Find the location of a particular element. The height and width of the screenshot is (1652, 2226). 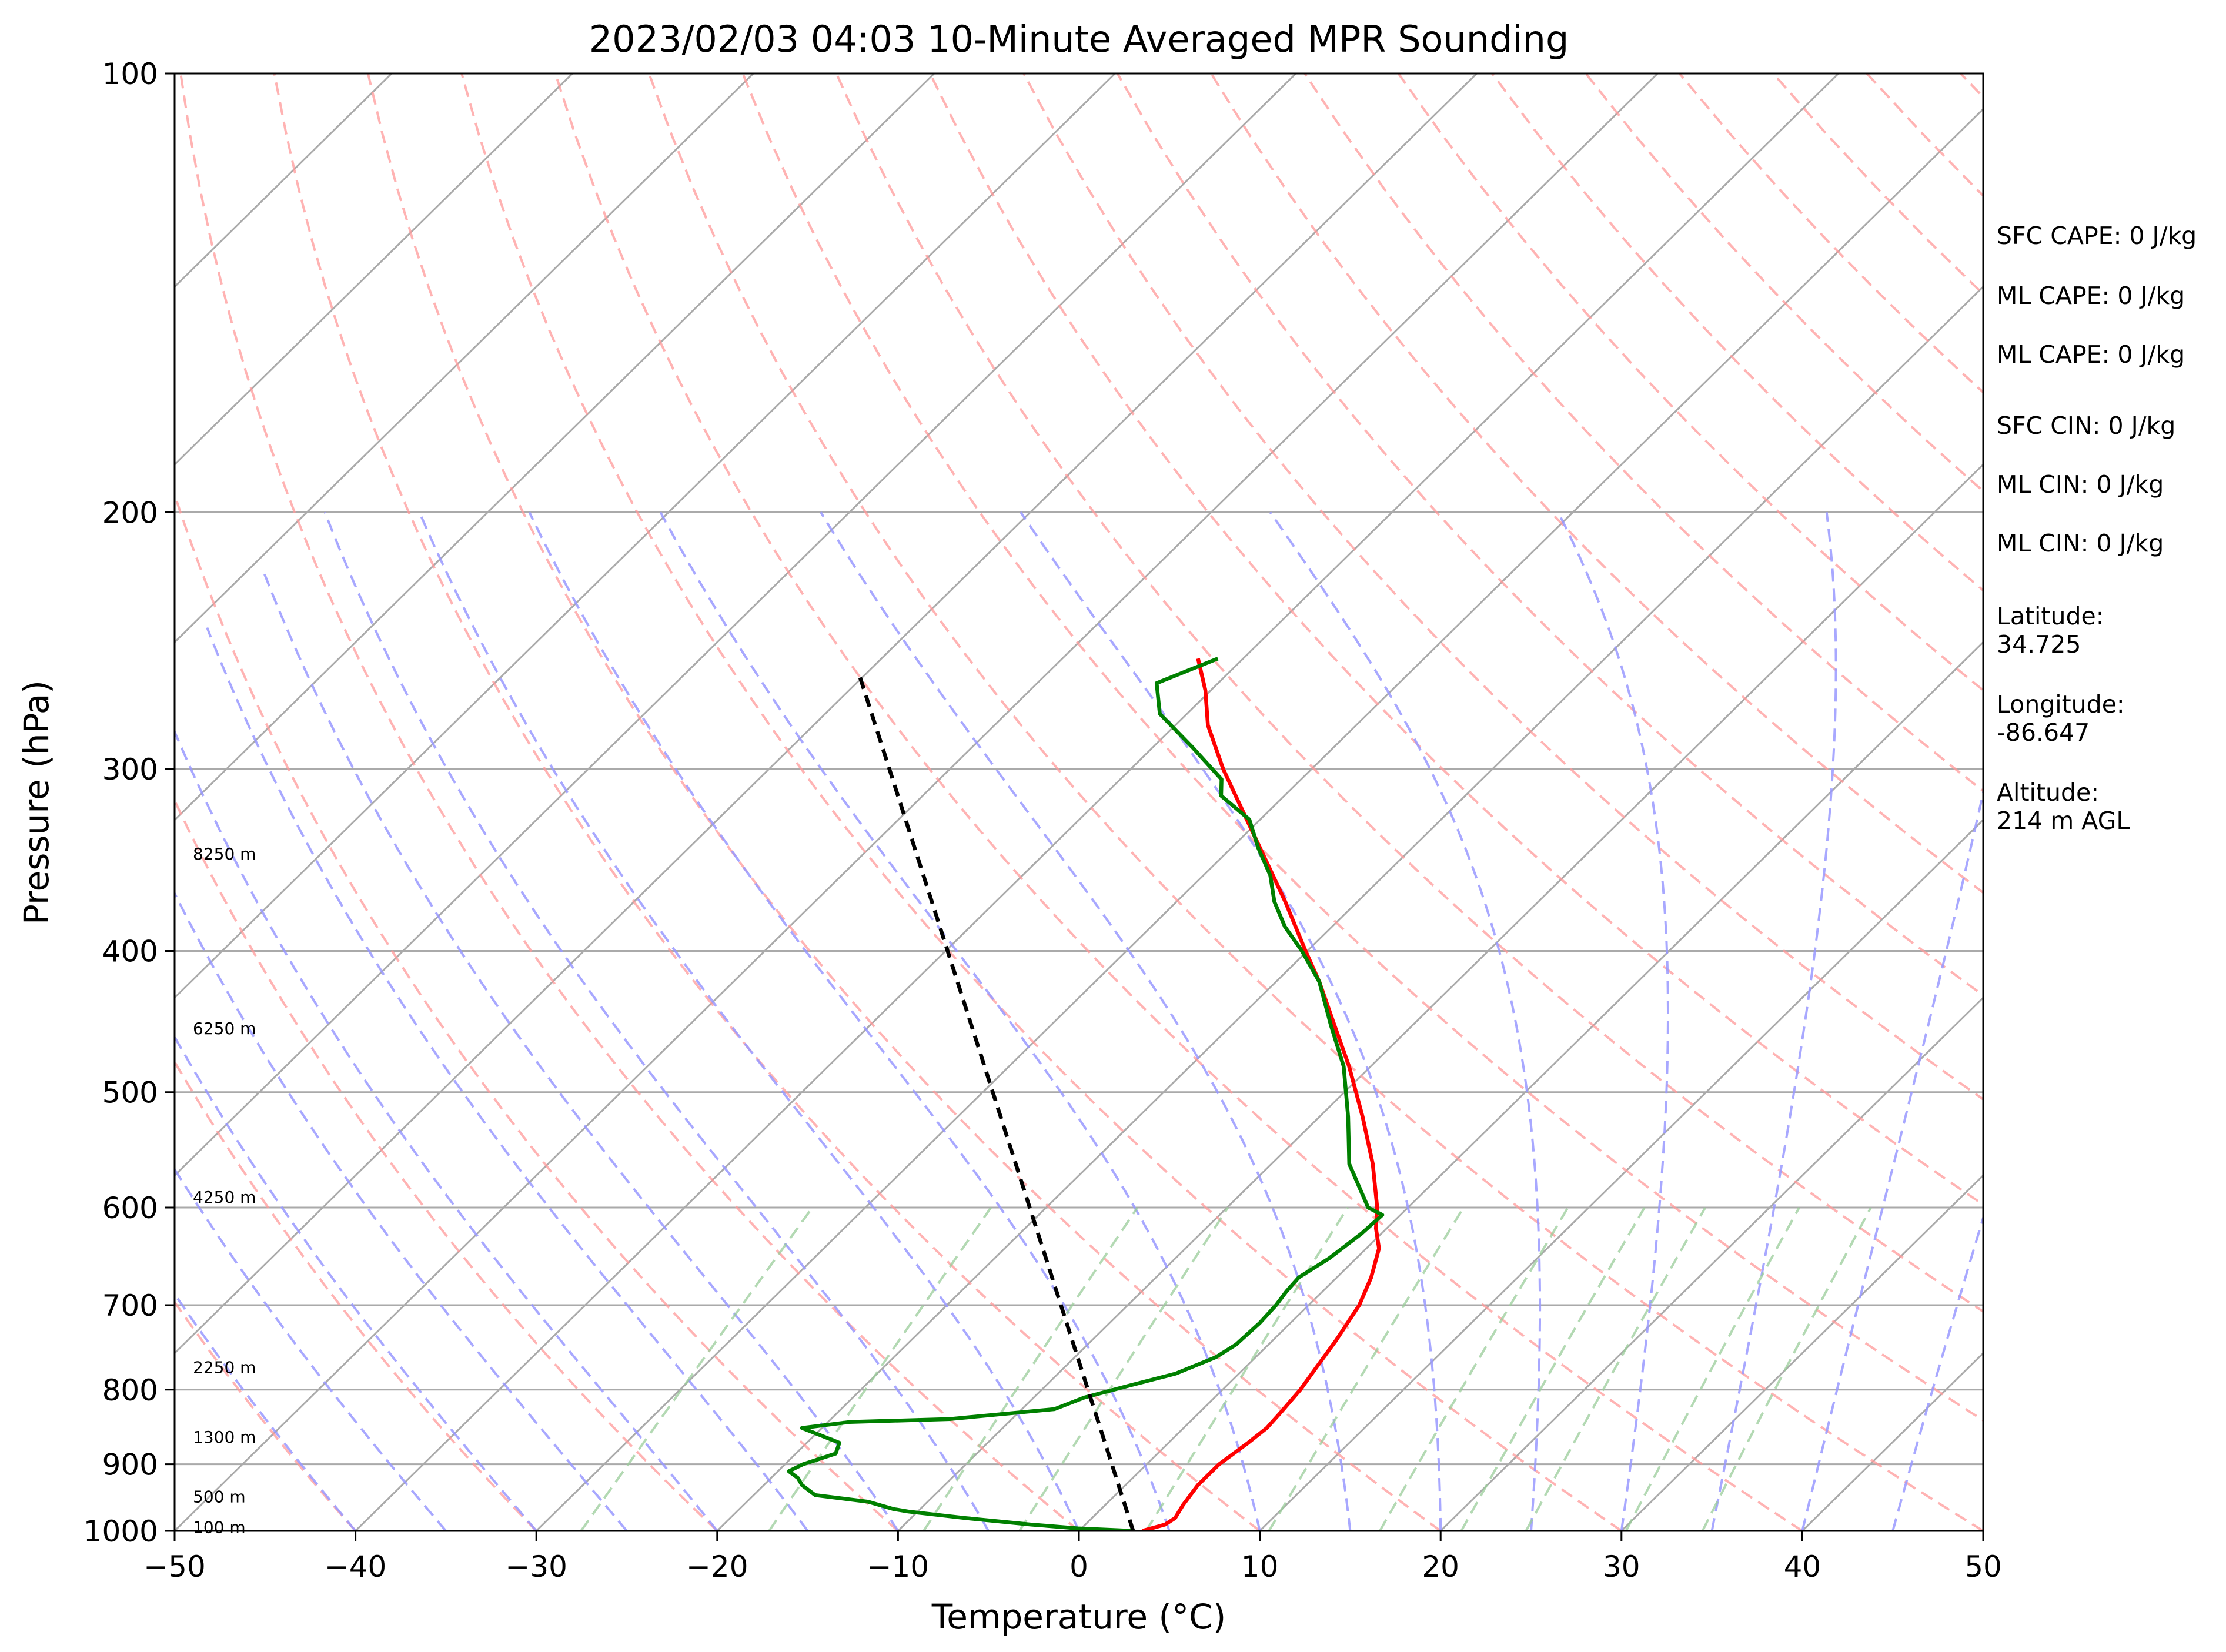

y-axis-label: Pressure (hPa) is located at coordinates (36, 803).